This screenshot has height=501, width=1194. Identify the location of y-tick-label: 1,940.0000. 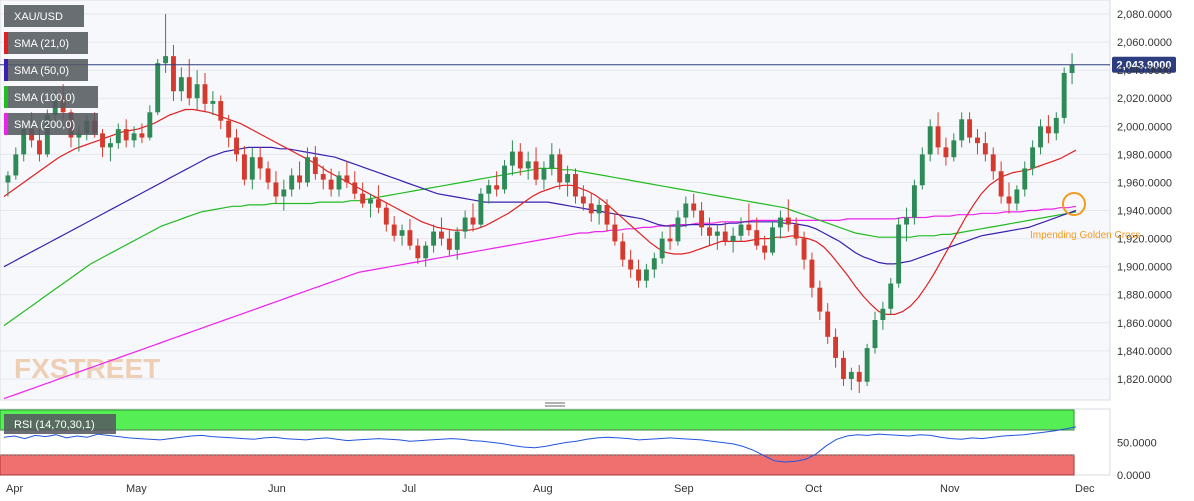
(1144, 212).